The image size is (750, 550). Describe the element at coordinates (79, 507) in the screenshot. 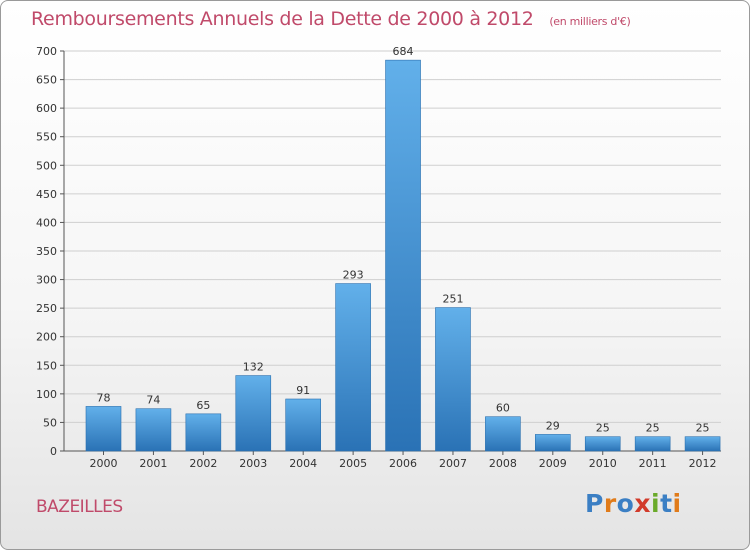

I see `commune-name: BAZEILLES` at that location.